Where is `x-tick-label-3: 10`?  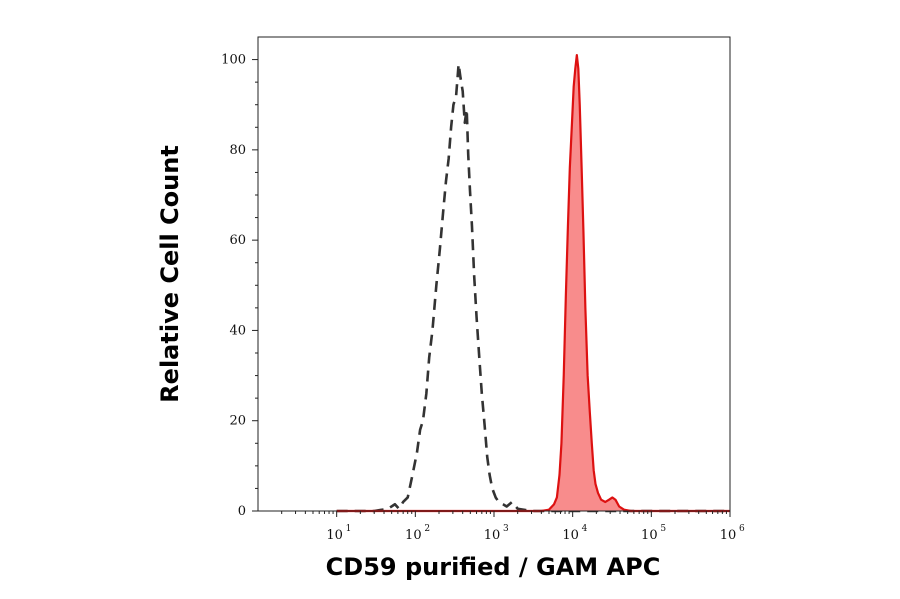
x-tick-label-3: 10 is located at coordinates (492, 535).